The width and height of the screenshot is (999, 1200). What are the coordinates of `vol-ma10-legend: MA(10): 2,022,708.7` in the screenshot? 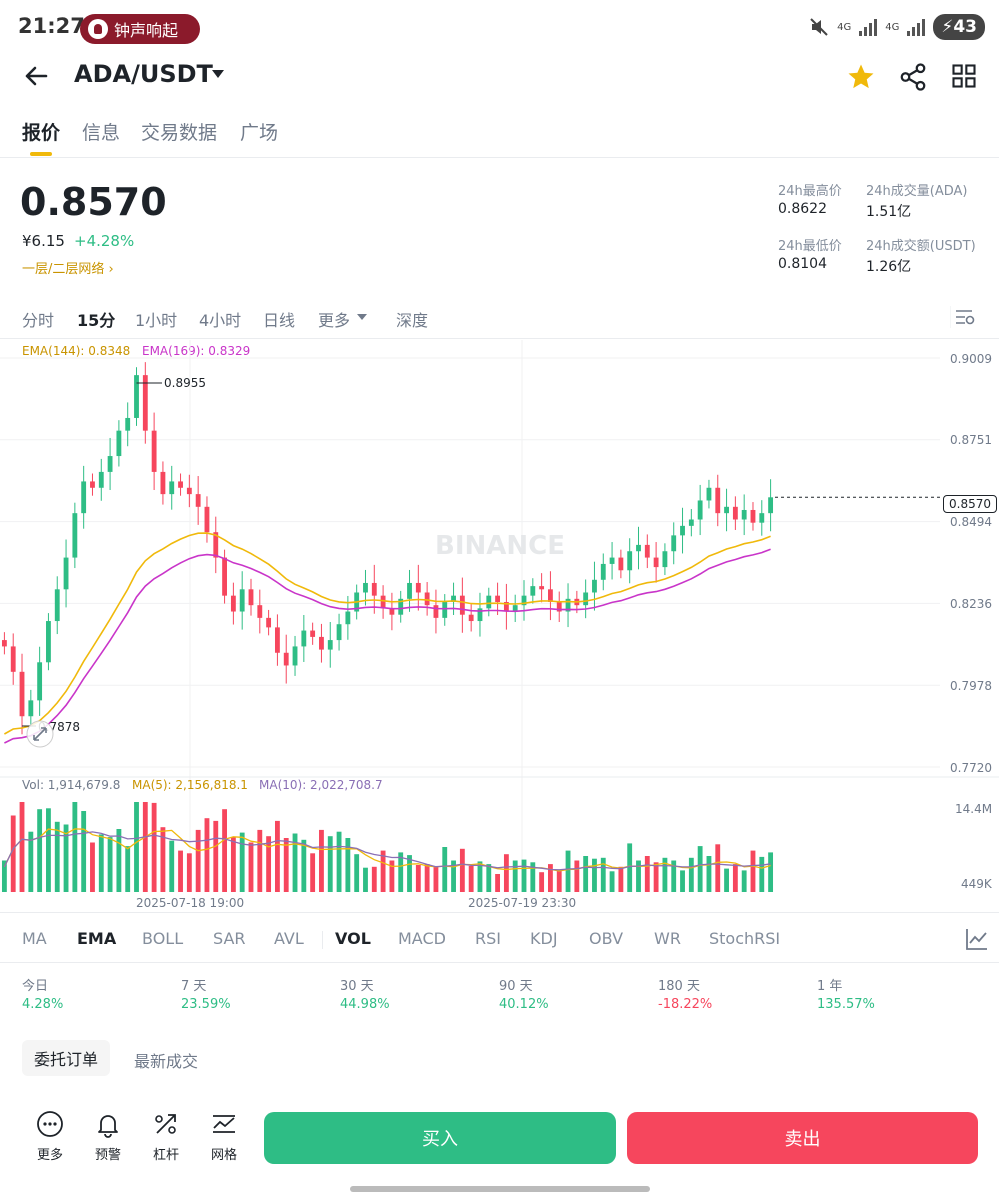 It's located at (321, 785).